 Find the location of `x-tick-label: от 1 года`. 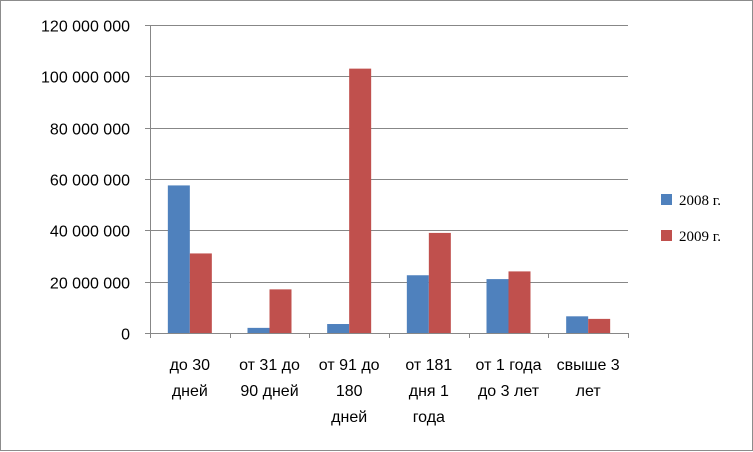

x-tick-label: от 1 года is located at coordinates (509, 365).